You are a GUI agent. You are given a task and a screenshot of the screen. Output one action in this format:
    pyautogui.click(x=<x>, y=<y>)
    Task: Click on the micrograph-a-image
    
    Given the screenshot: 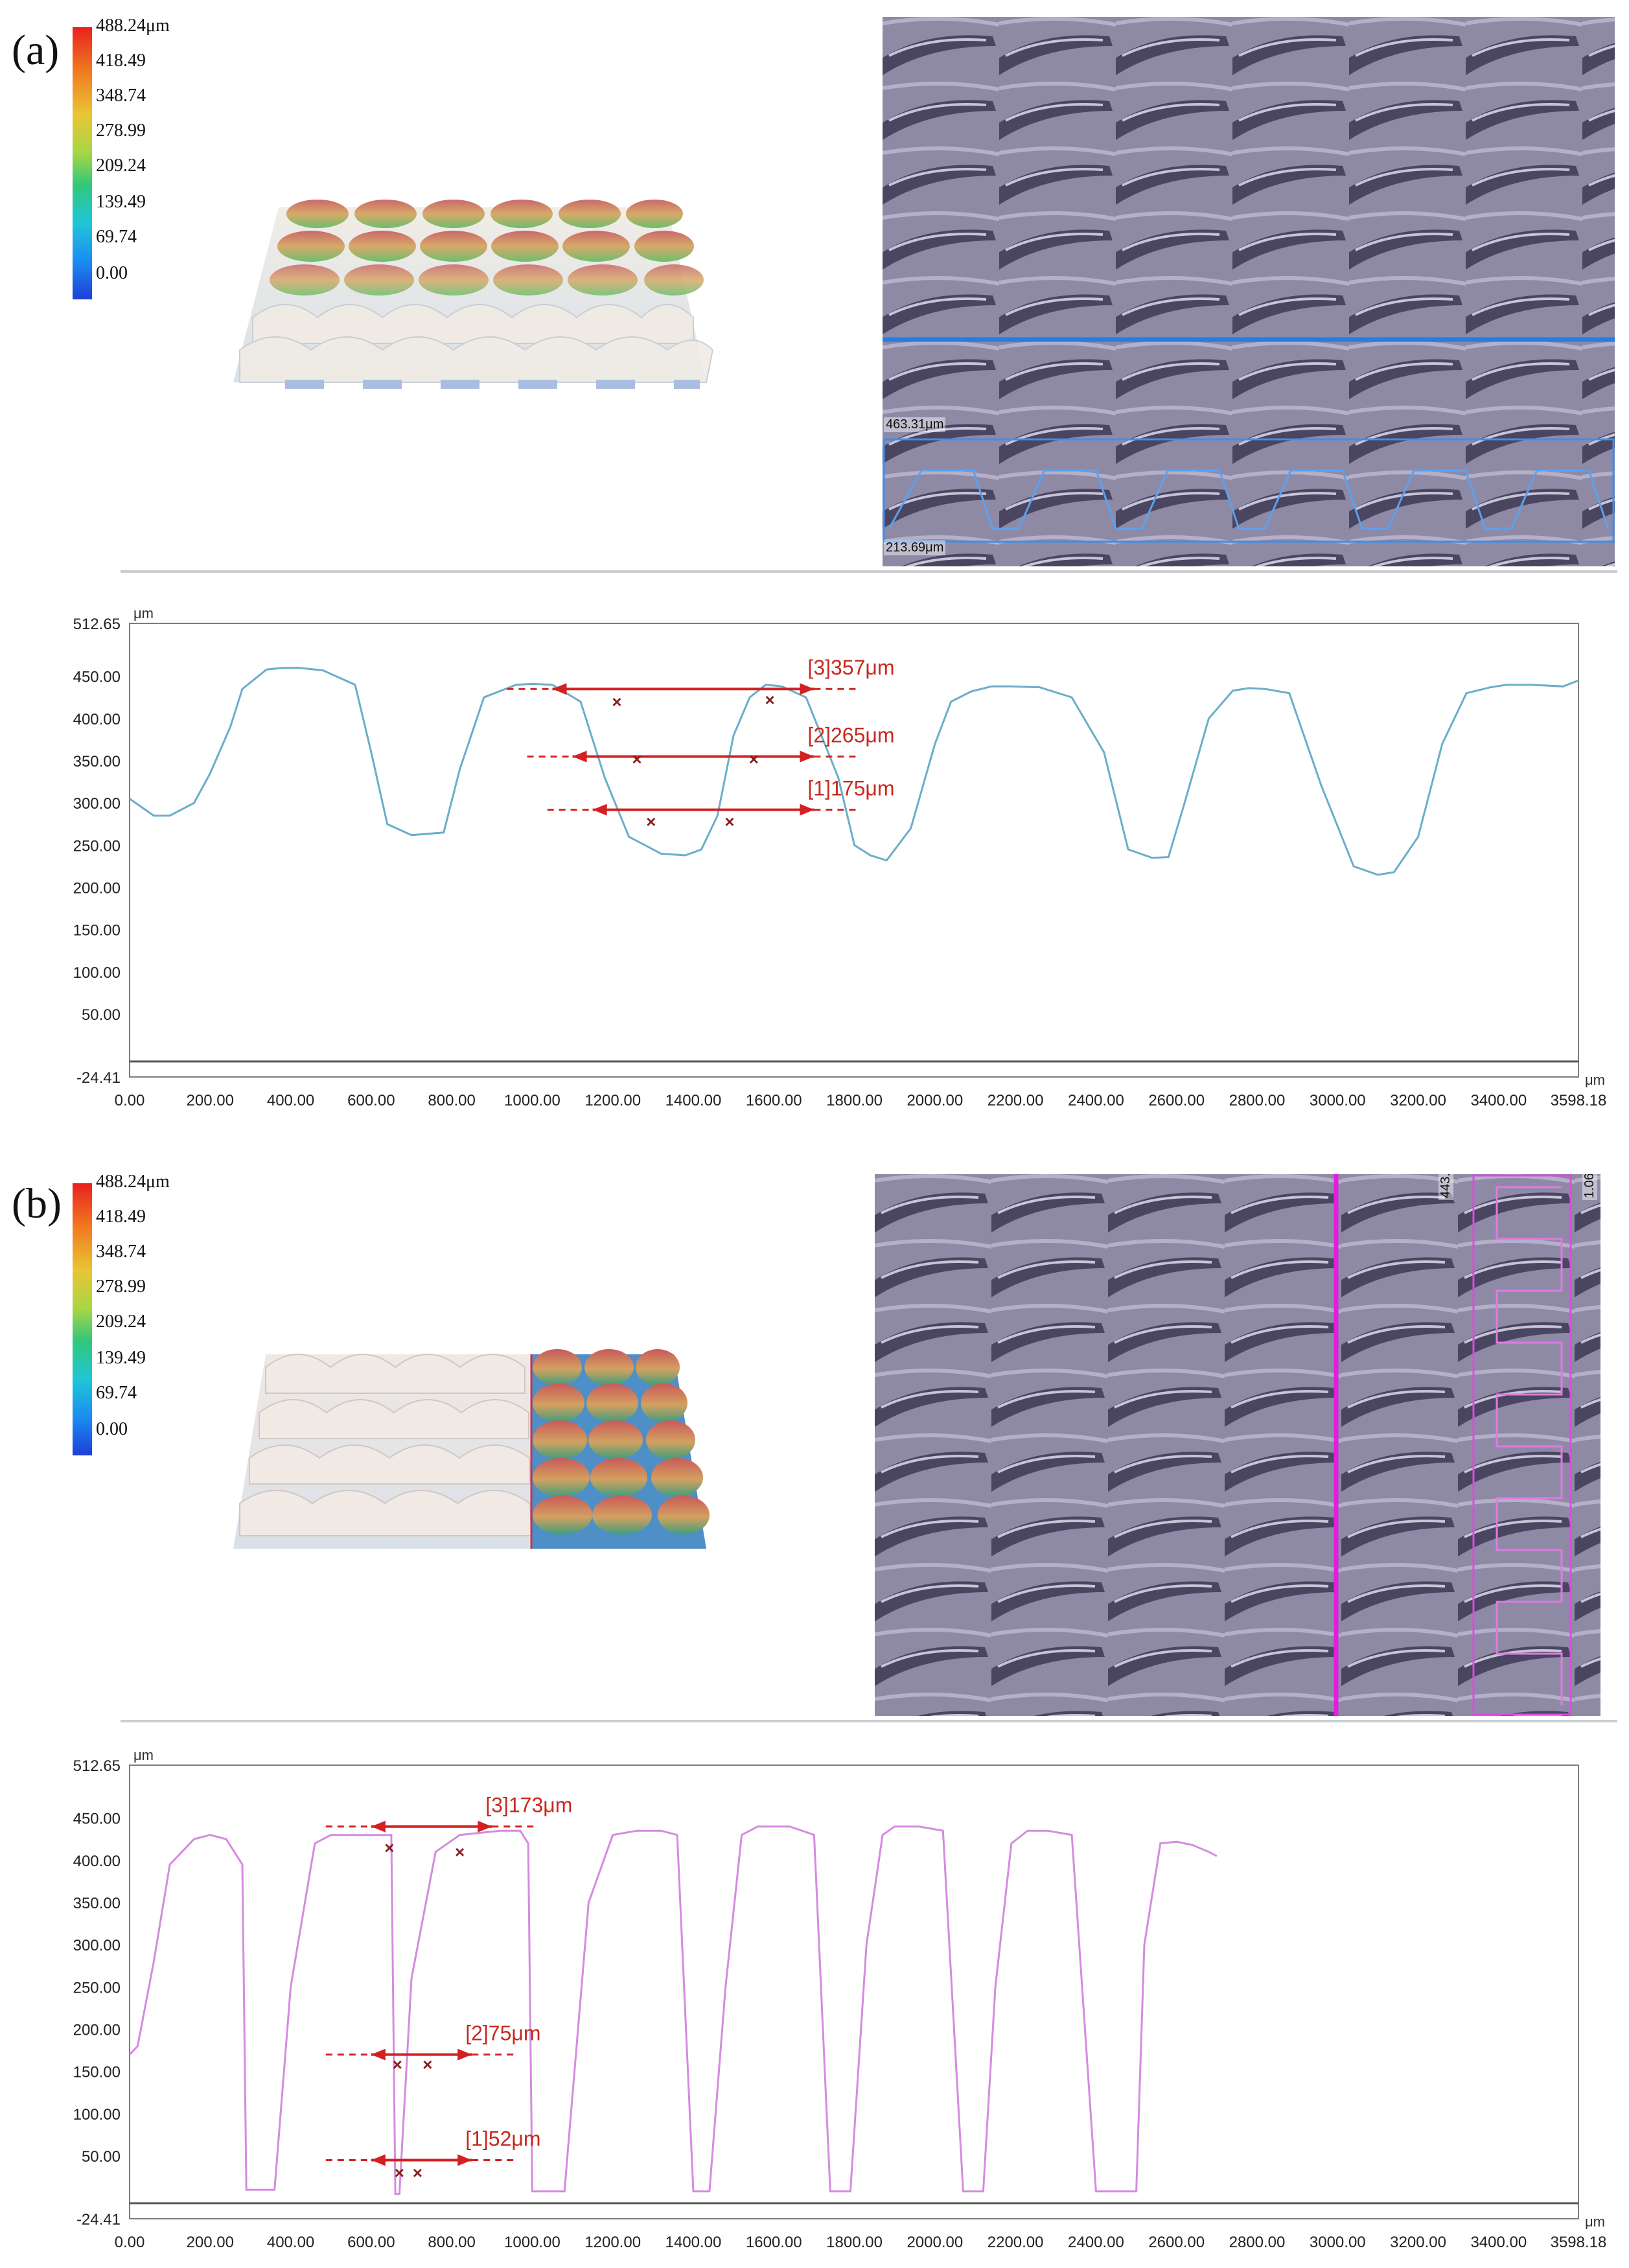 What is the action you would take?
    pyautogui.click(x=1249, y=291)
    